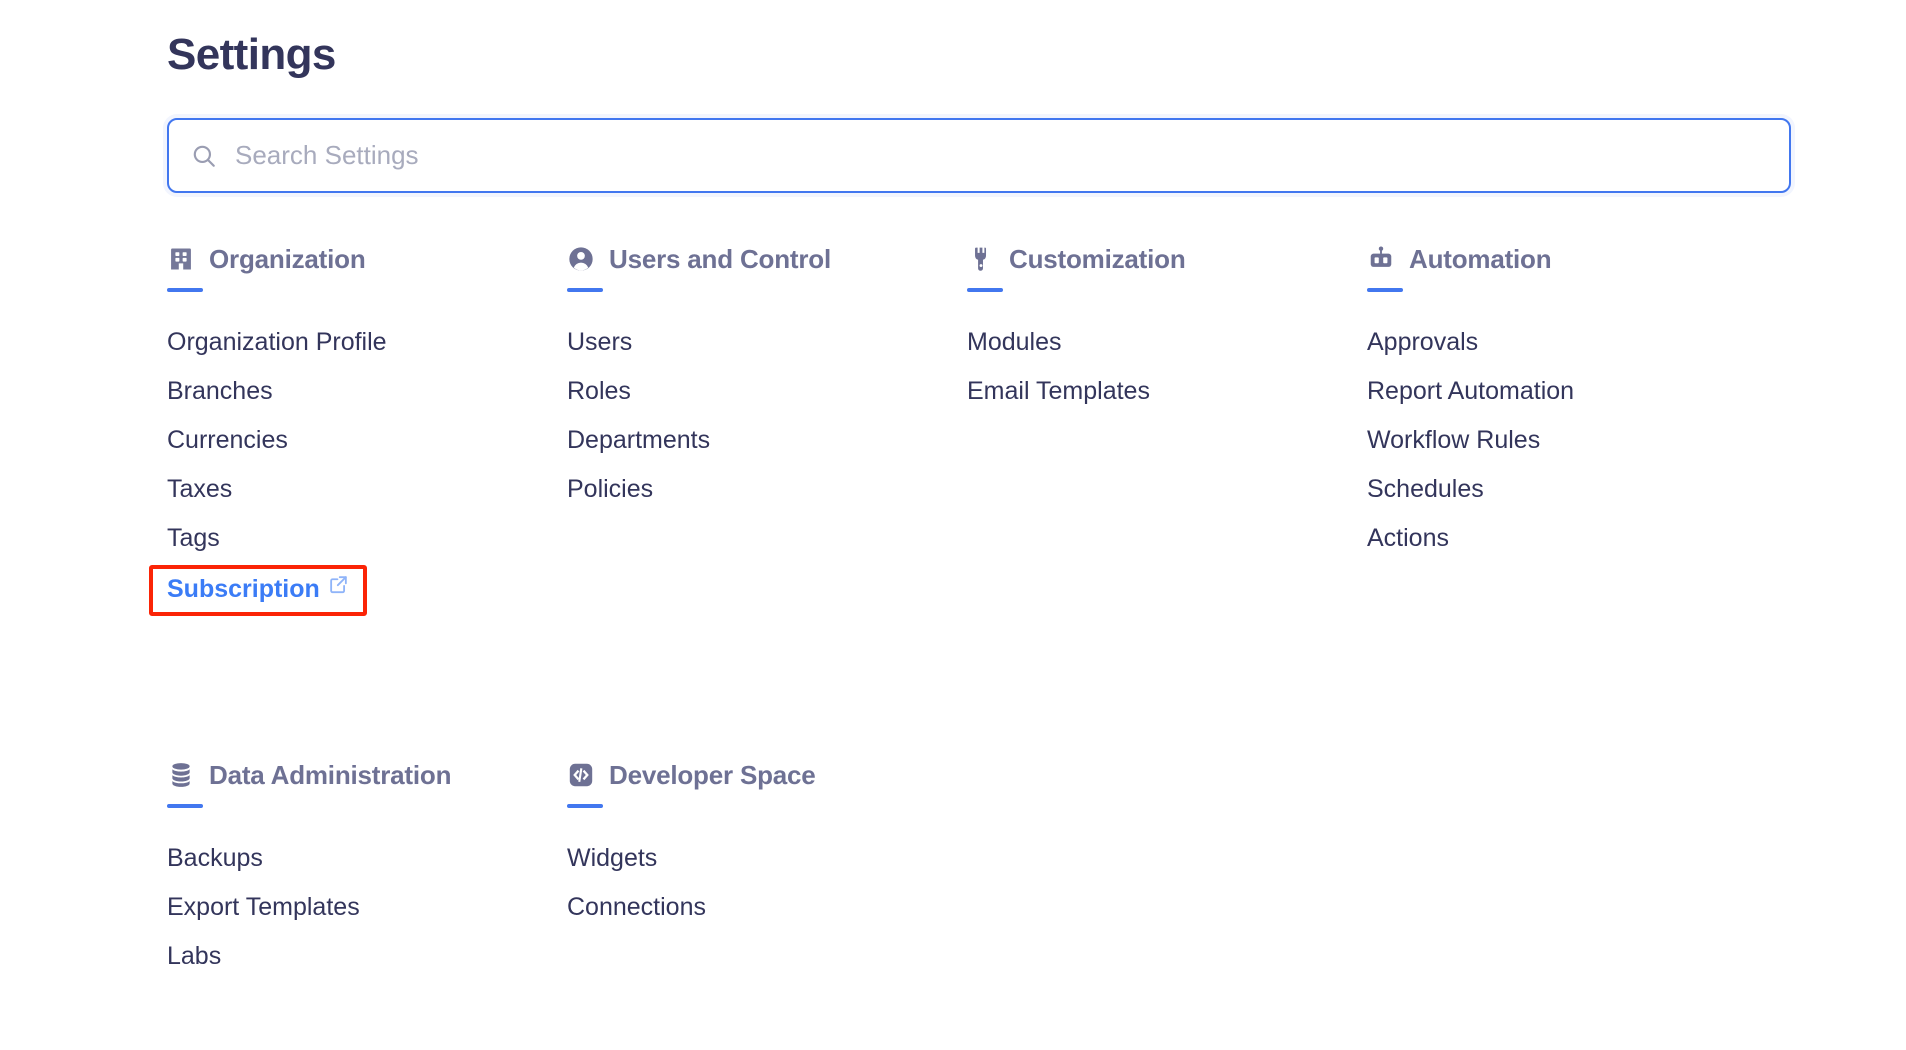  I want to click on list-item: Labs, so click(367, 956).